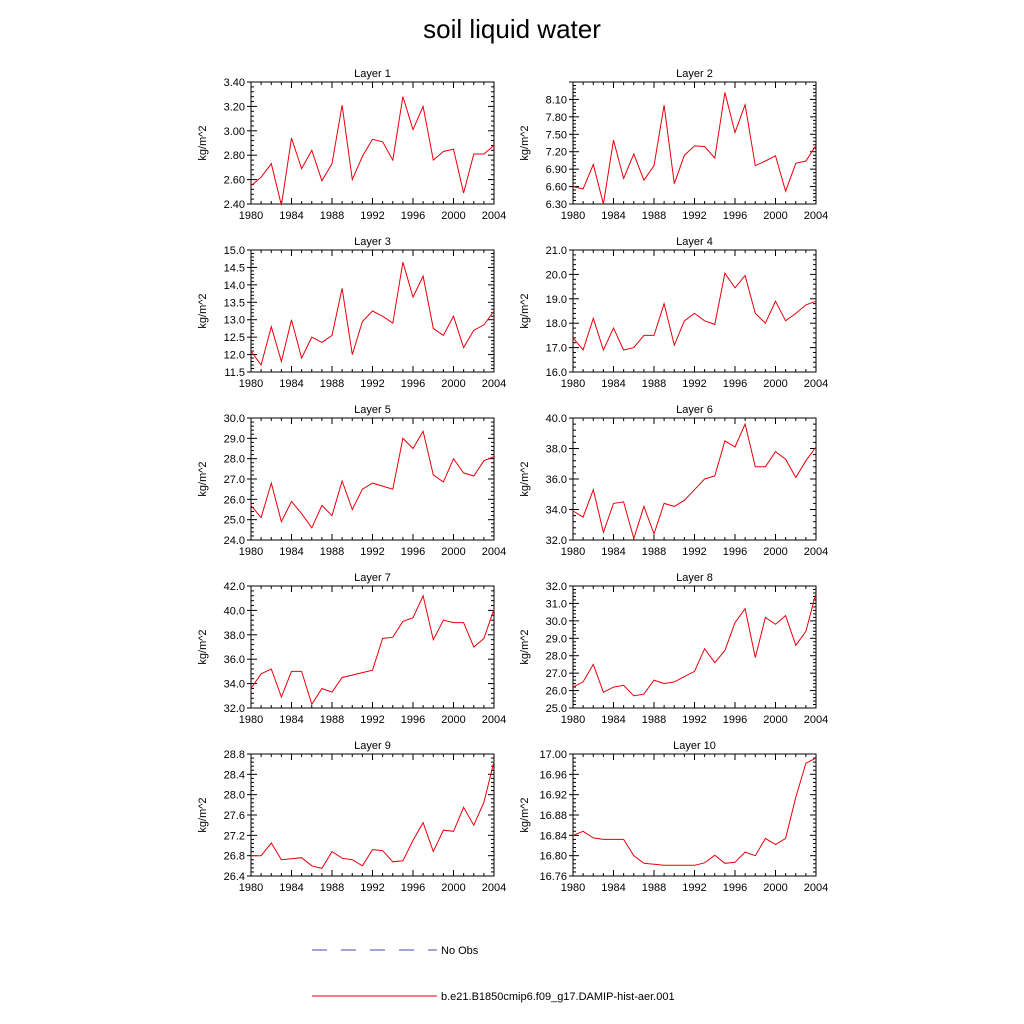 Image resolution: width=1024 pixels, height=1024 pixels. Describe the element at coordinates (372, 242) in the screenshot. I see `panel-title: Layer 3` at that location.